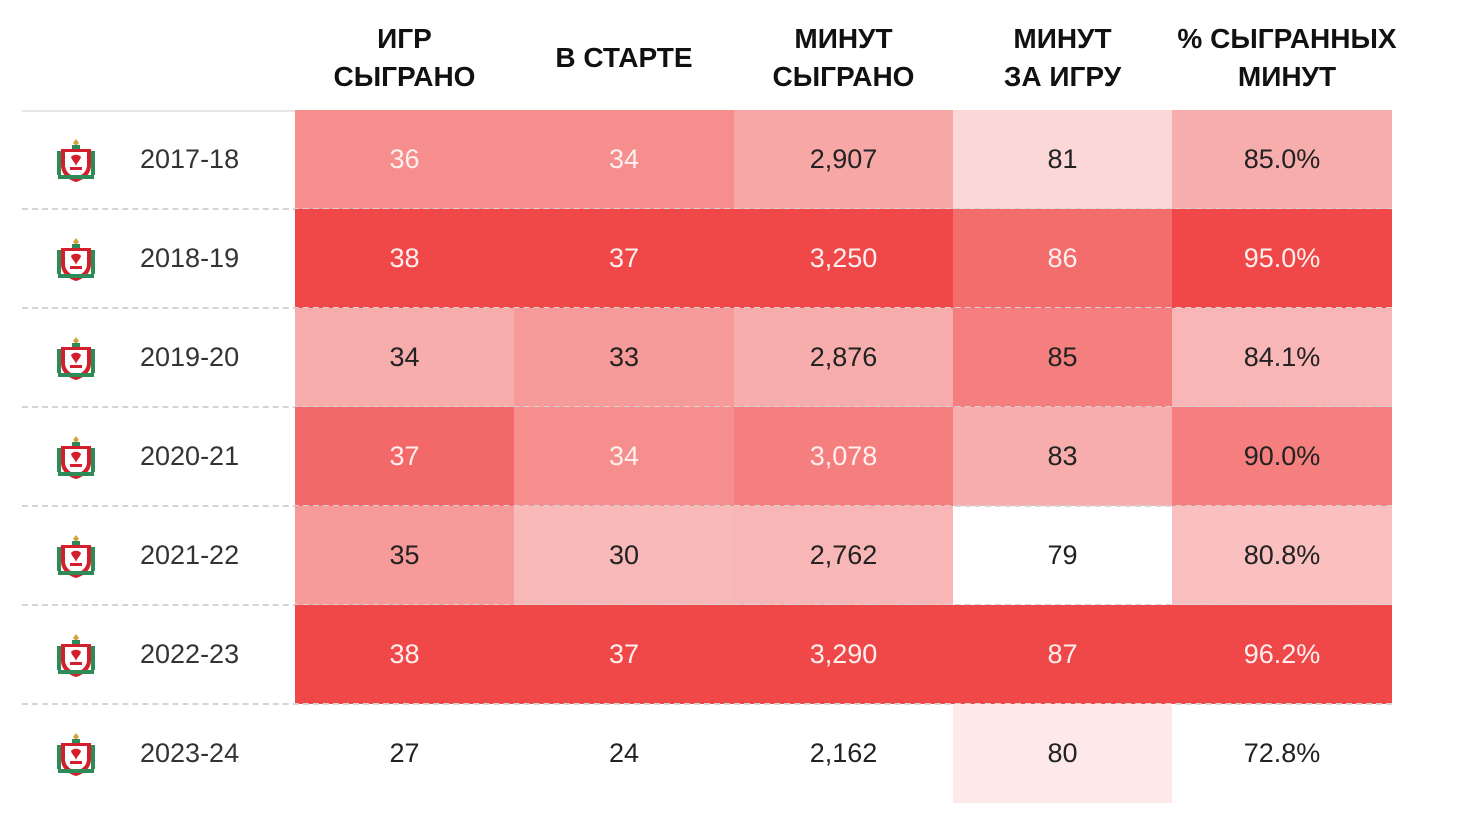 The image size is (1460, 820). I want to click on table-row: 2021-22 35 30 2,762 79 80.8%, so click(730, 555).